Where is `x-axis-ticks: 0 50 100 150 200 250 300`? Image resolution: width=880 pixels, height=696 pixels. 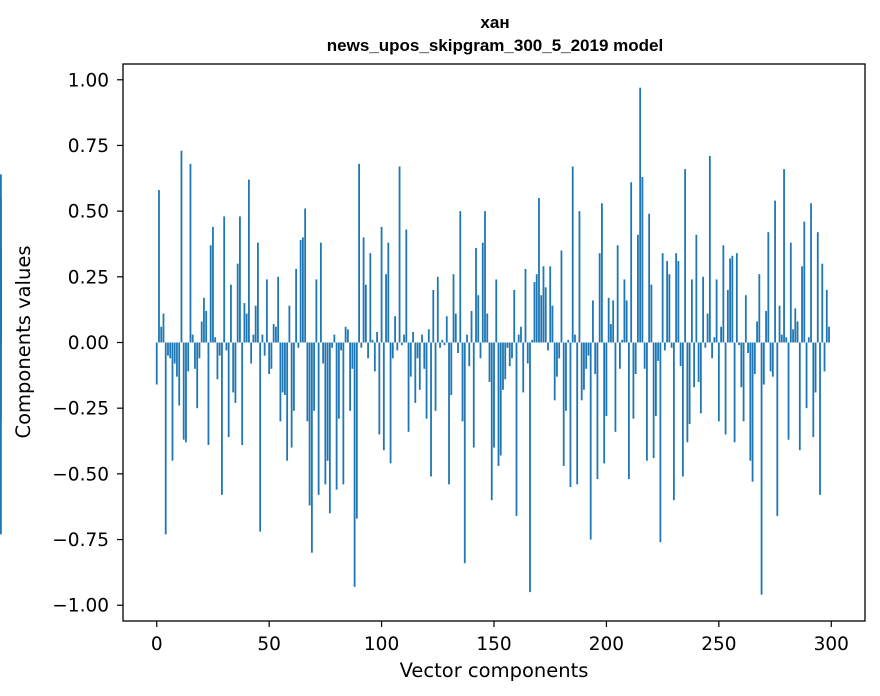
x-axis-ticks: 0 50 100 150 200 250 300 is located at coordinates (500, 638).